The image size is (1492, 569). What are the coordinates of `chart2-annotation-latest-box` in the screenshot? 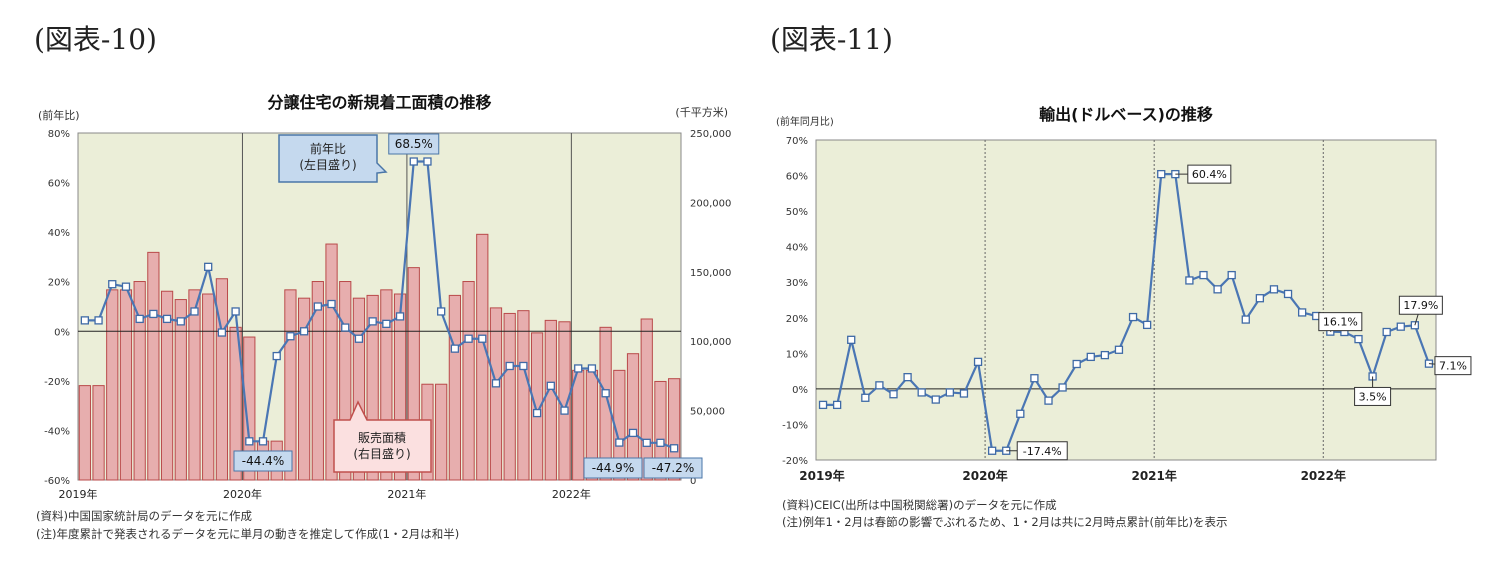 It's located at (1453, 366).